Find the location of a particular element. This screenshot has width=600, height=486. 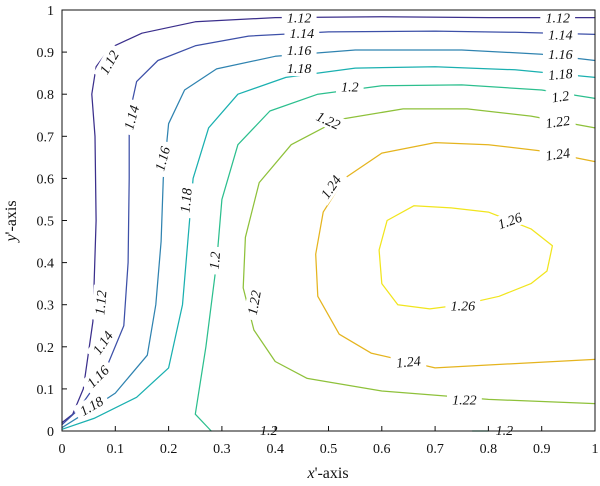

y-tick-label: 0.8 is located at coordinates (46, 95).